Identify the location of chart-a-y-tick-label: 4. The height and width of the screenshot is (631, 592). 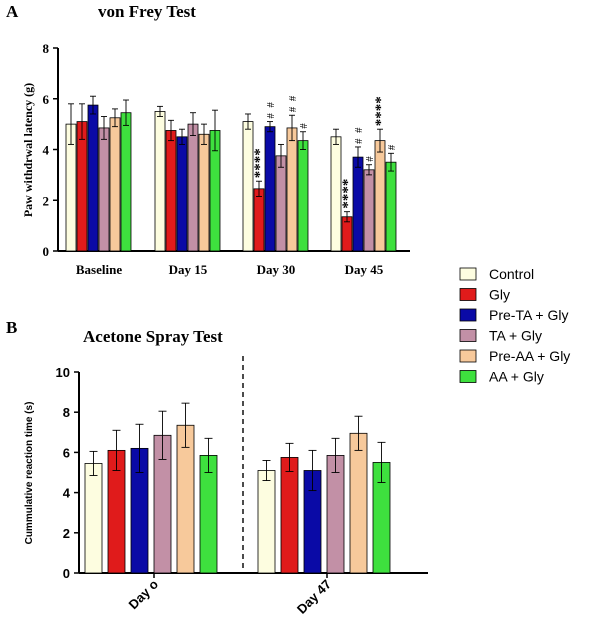
(46, 150).